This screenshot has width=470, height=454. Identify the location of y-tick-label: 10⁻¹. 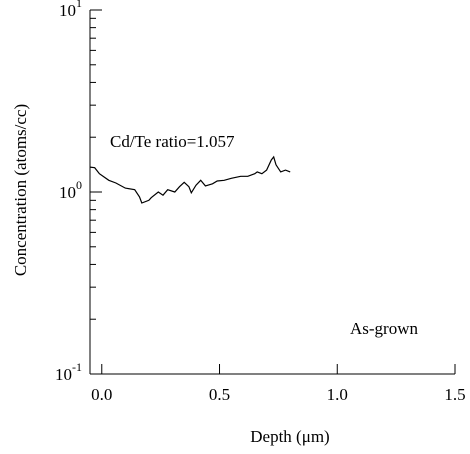
(68, 372).